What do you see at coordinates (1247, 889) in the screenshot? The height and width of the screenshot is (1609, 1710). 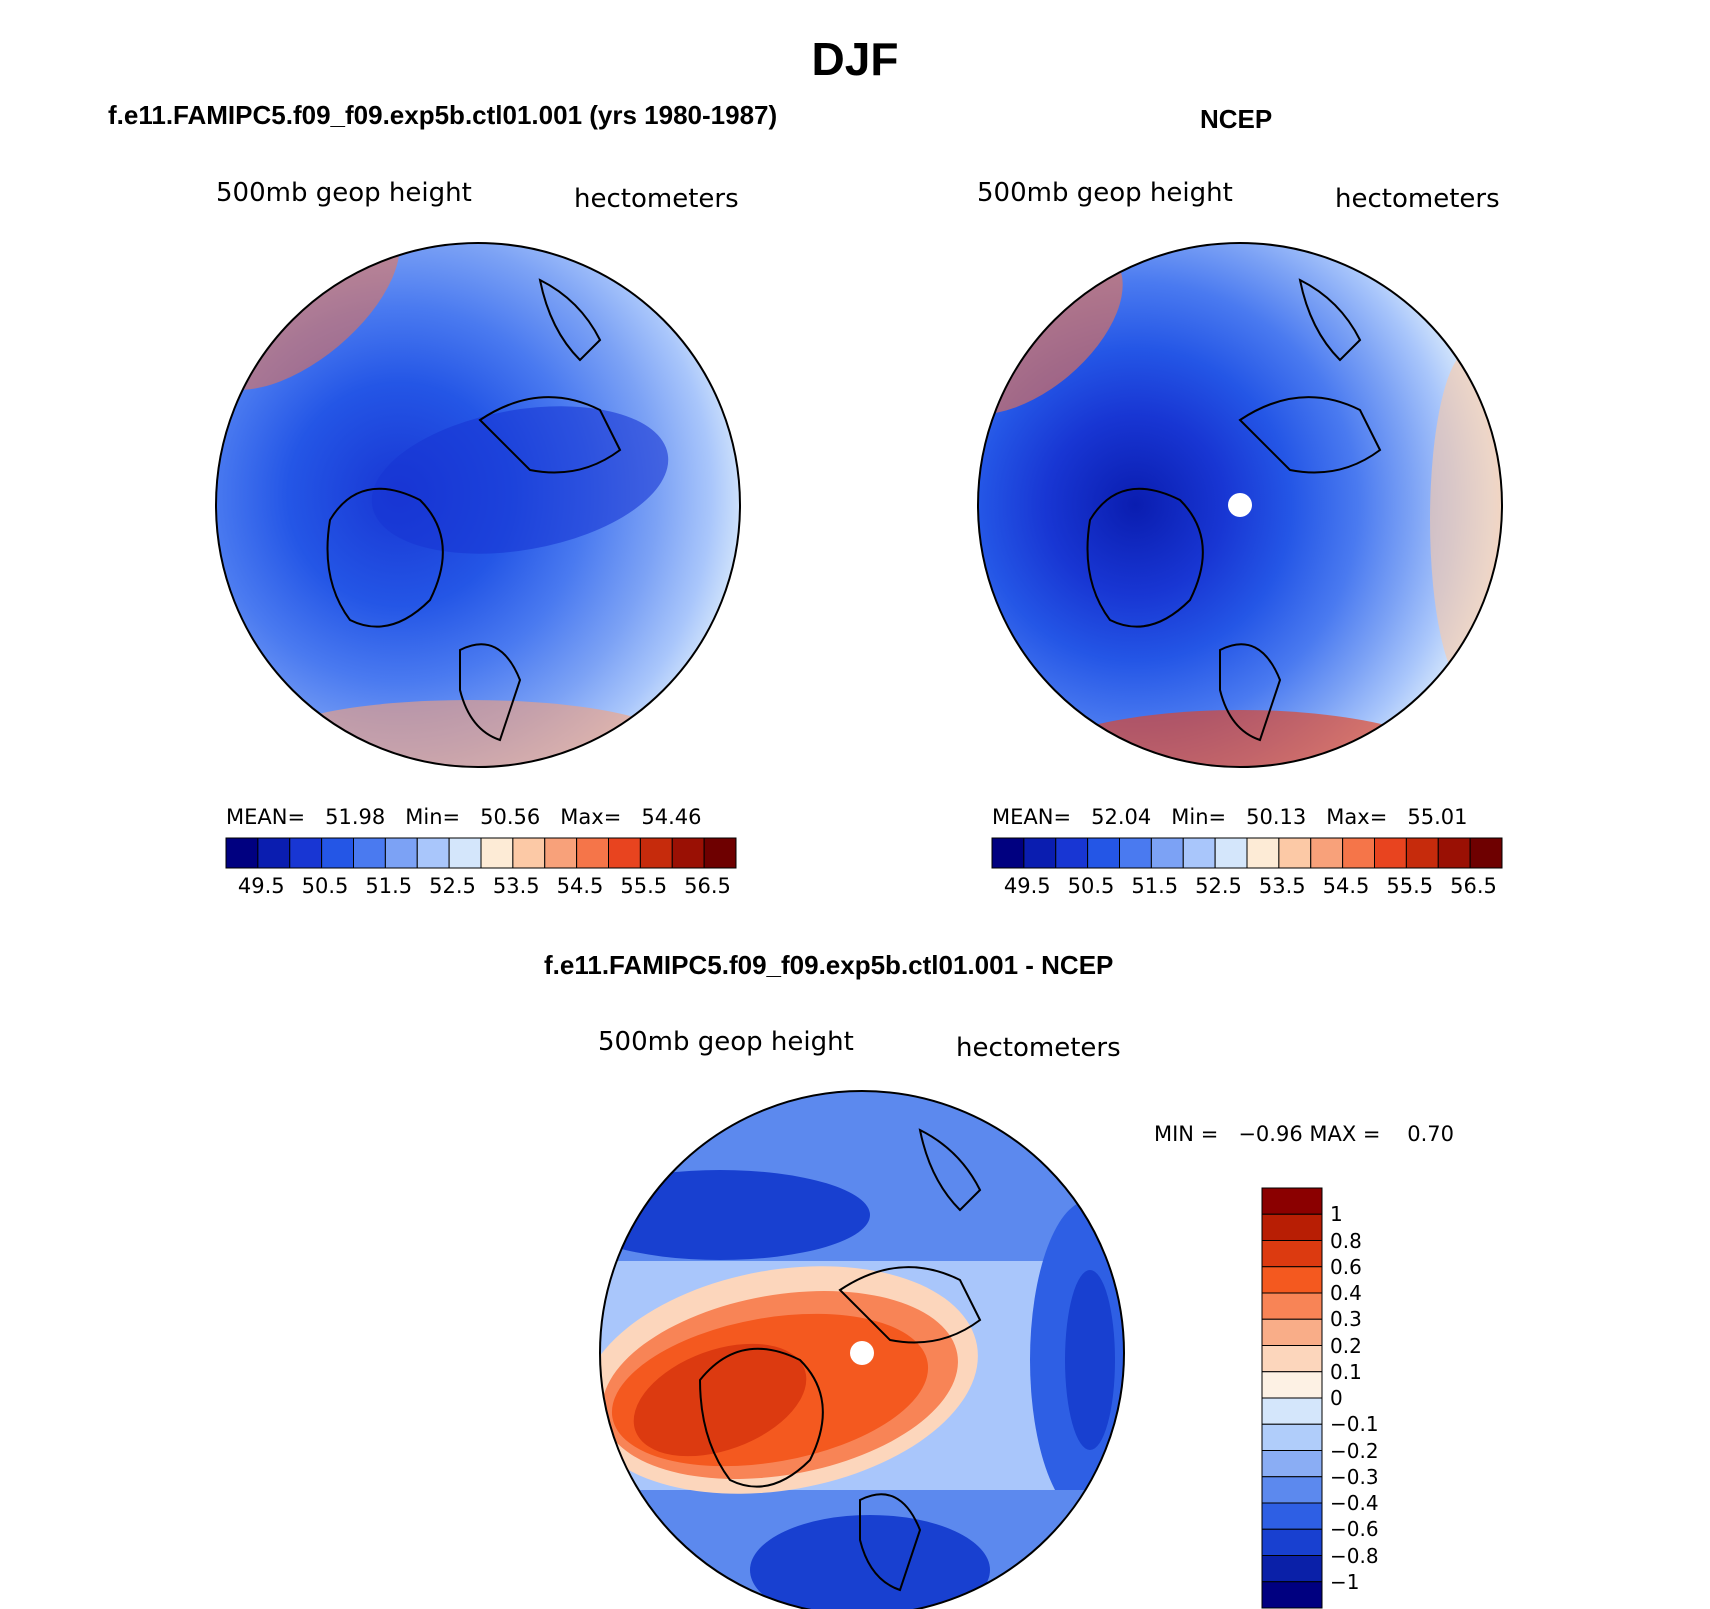 I see `colorbar-labels-ncep: 49.5 50.5 51.5 52.5 53.5 54.5 55.5 56.5` at bounding box center [1247, 889].